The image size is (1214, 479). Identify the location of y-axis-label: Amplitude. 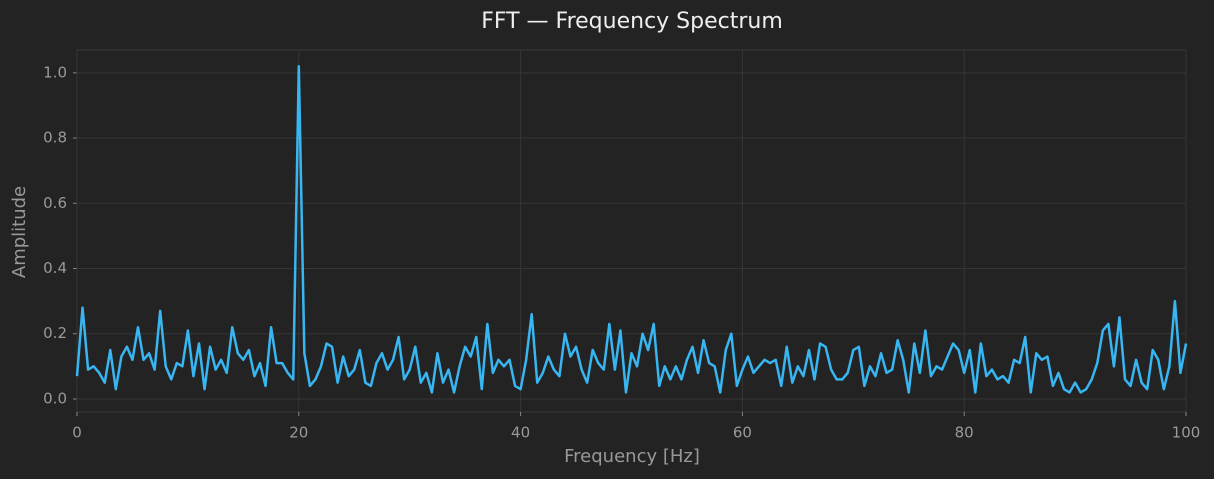
(19, 232).